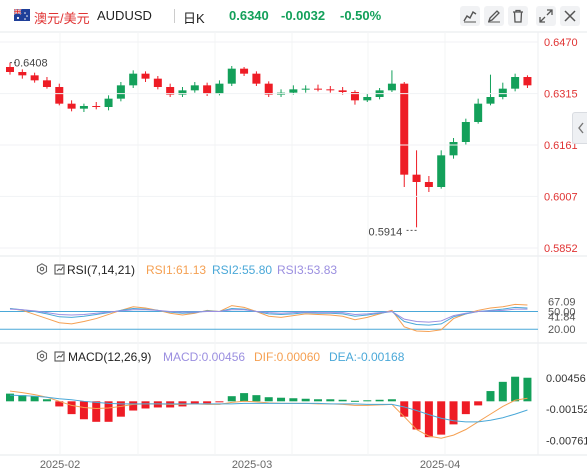 The image size is (587, 475). I want to click on header-divider, so click(174, 16).